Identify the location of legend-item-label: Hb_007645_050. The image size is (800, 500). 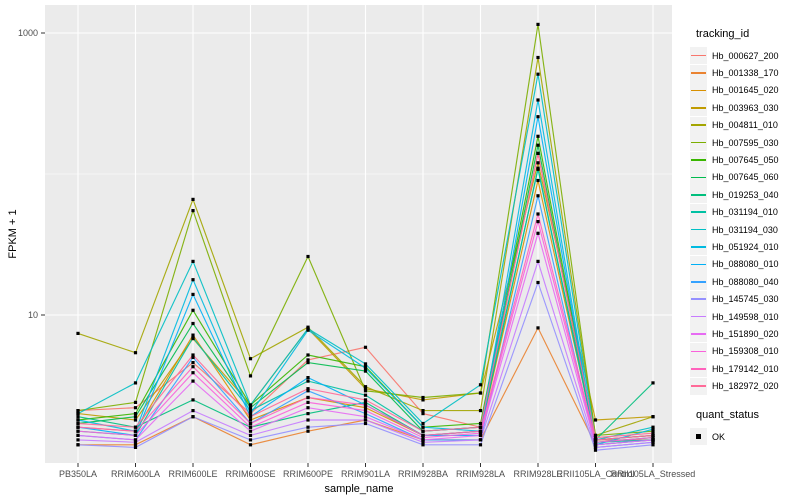
(745, 160).